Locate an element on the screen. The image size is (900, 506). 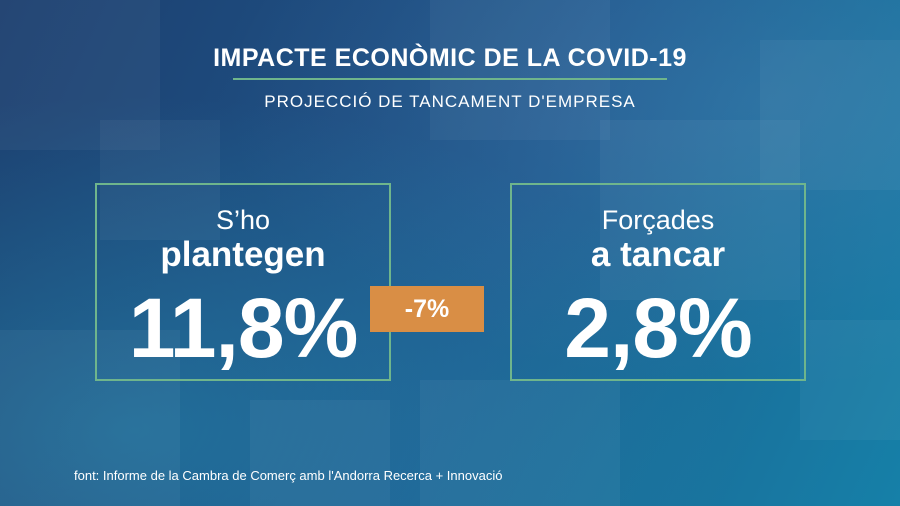
stat-card-considering: S’ho plantegen 11,8% is located at coordinates (243, 282).